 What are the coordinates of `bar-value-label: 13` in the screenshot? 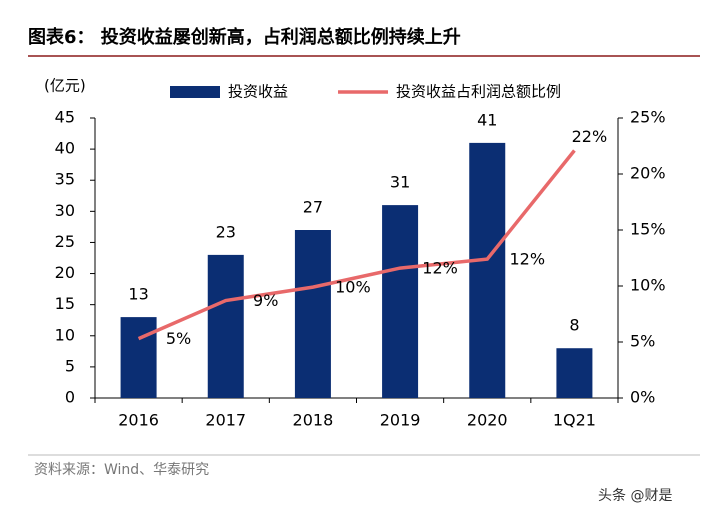 It's located at (138, 294).